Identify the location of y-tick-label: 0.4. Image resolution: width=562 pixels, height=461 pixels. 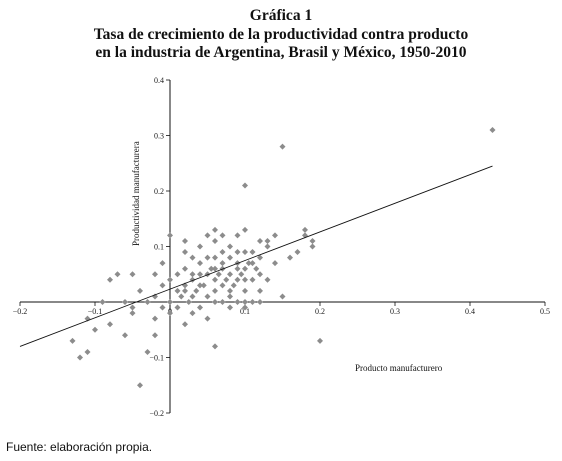
(159, 80).